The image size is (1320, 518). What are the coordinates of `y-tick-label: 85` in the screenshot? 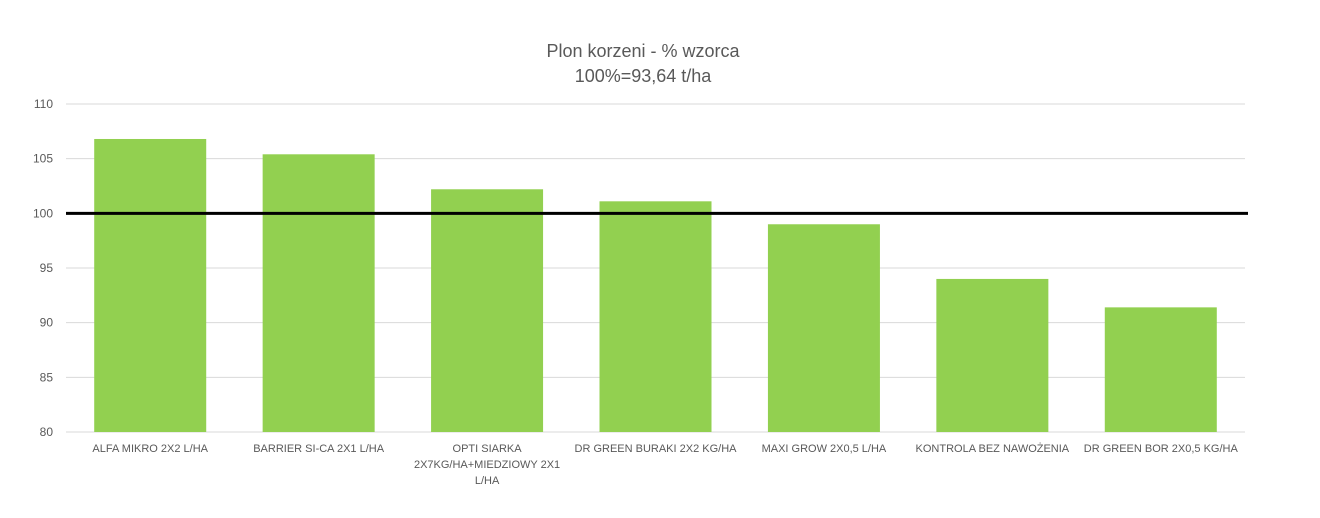 It's located at (47, 377).